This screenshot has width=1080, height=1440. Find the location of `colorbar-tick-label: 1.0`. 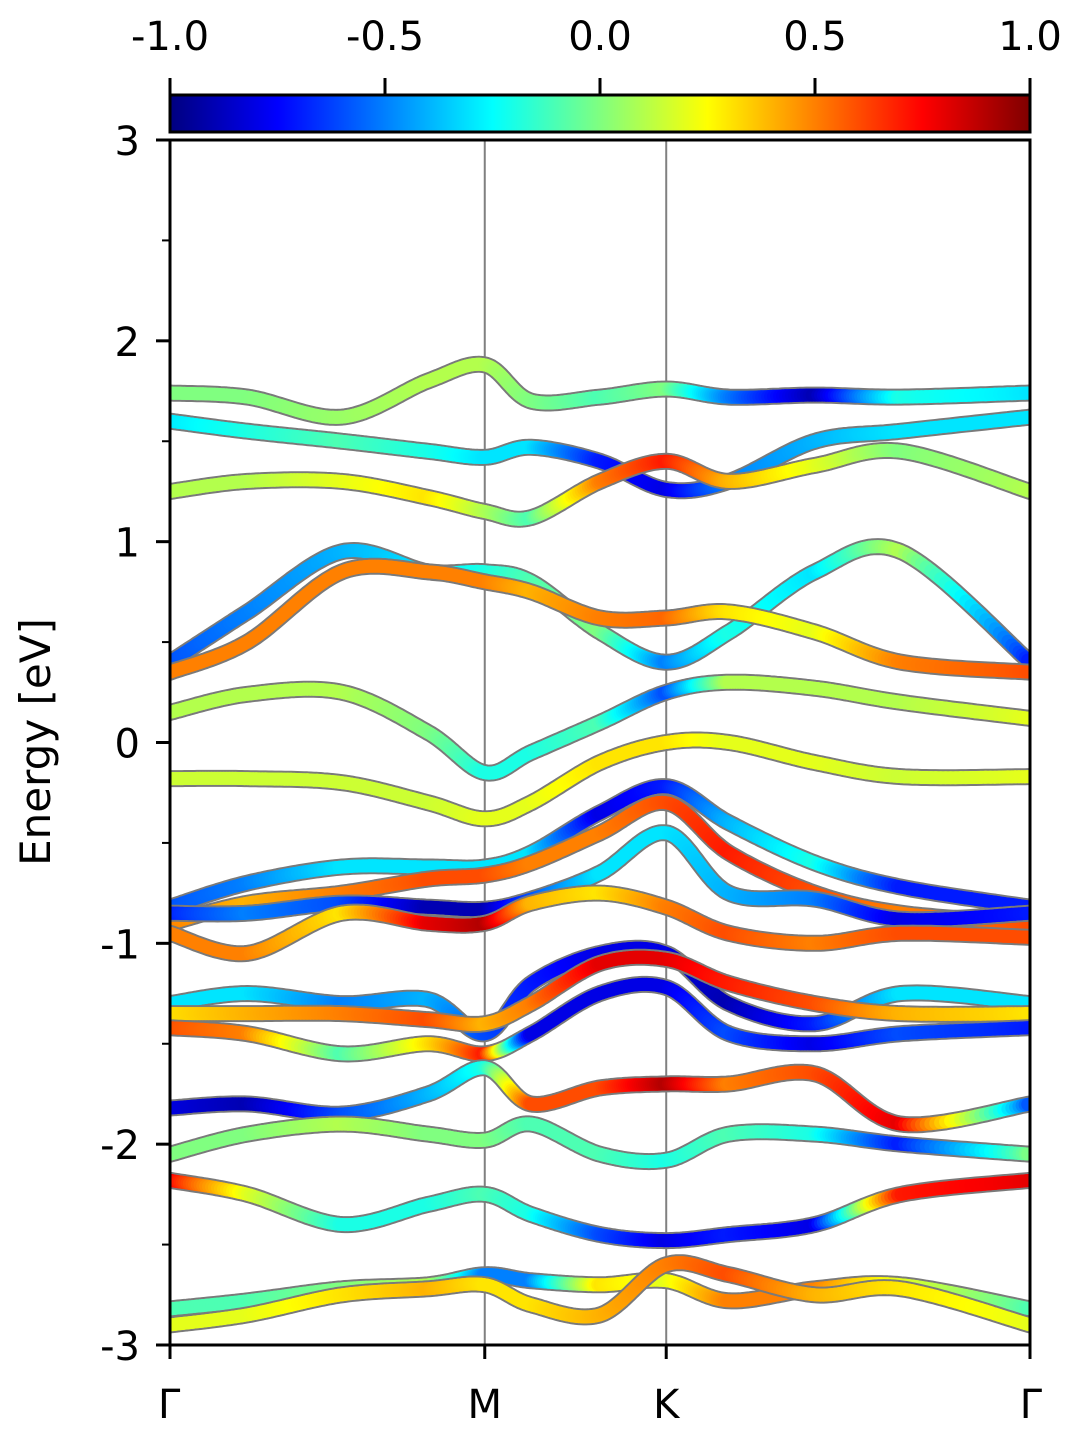

colorbar-tick-label: 1.0 is located at coordinates (1030, 37).